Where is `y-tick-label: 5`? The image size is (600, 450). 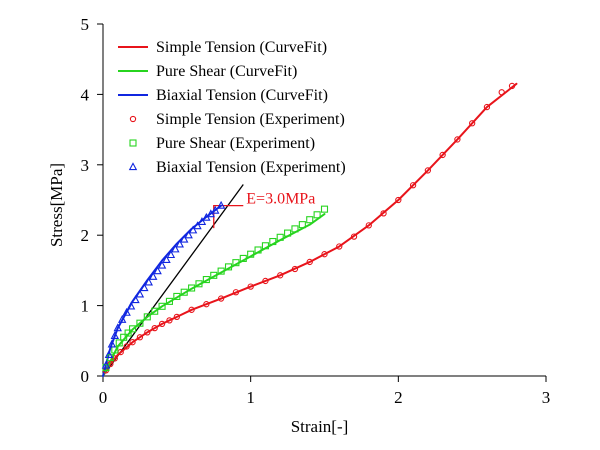
y-tick-label: 5 is located at coordinates (85, 24).